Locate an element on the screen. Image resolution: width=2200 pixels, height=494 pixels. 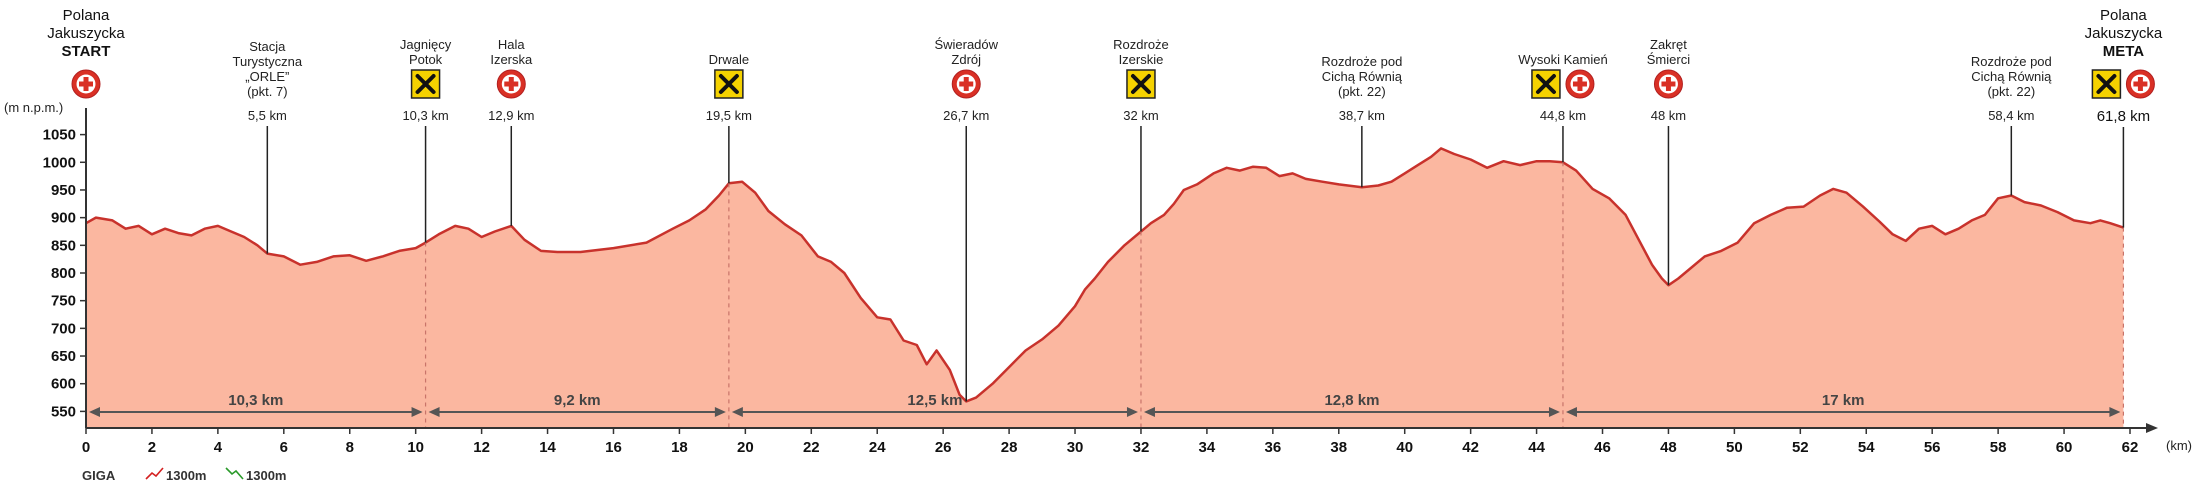
segment-label: 12,8 km is located at coordinates (1351, 400).